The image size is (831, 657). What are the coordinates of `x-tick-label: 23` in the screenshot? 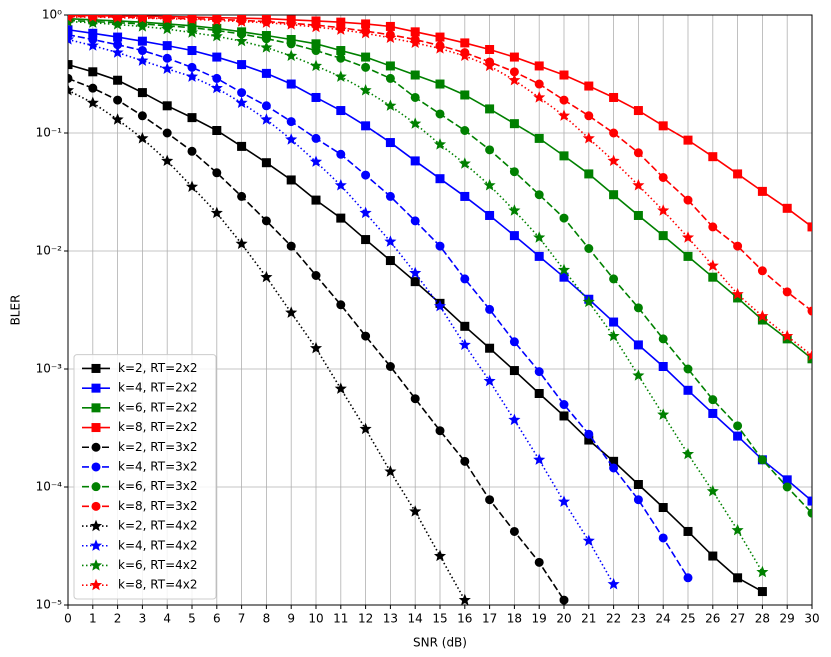 It's located at (638, 619).